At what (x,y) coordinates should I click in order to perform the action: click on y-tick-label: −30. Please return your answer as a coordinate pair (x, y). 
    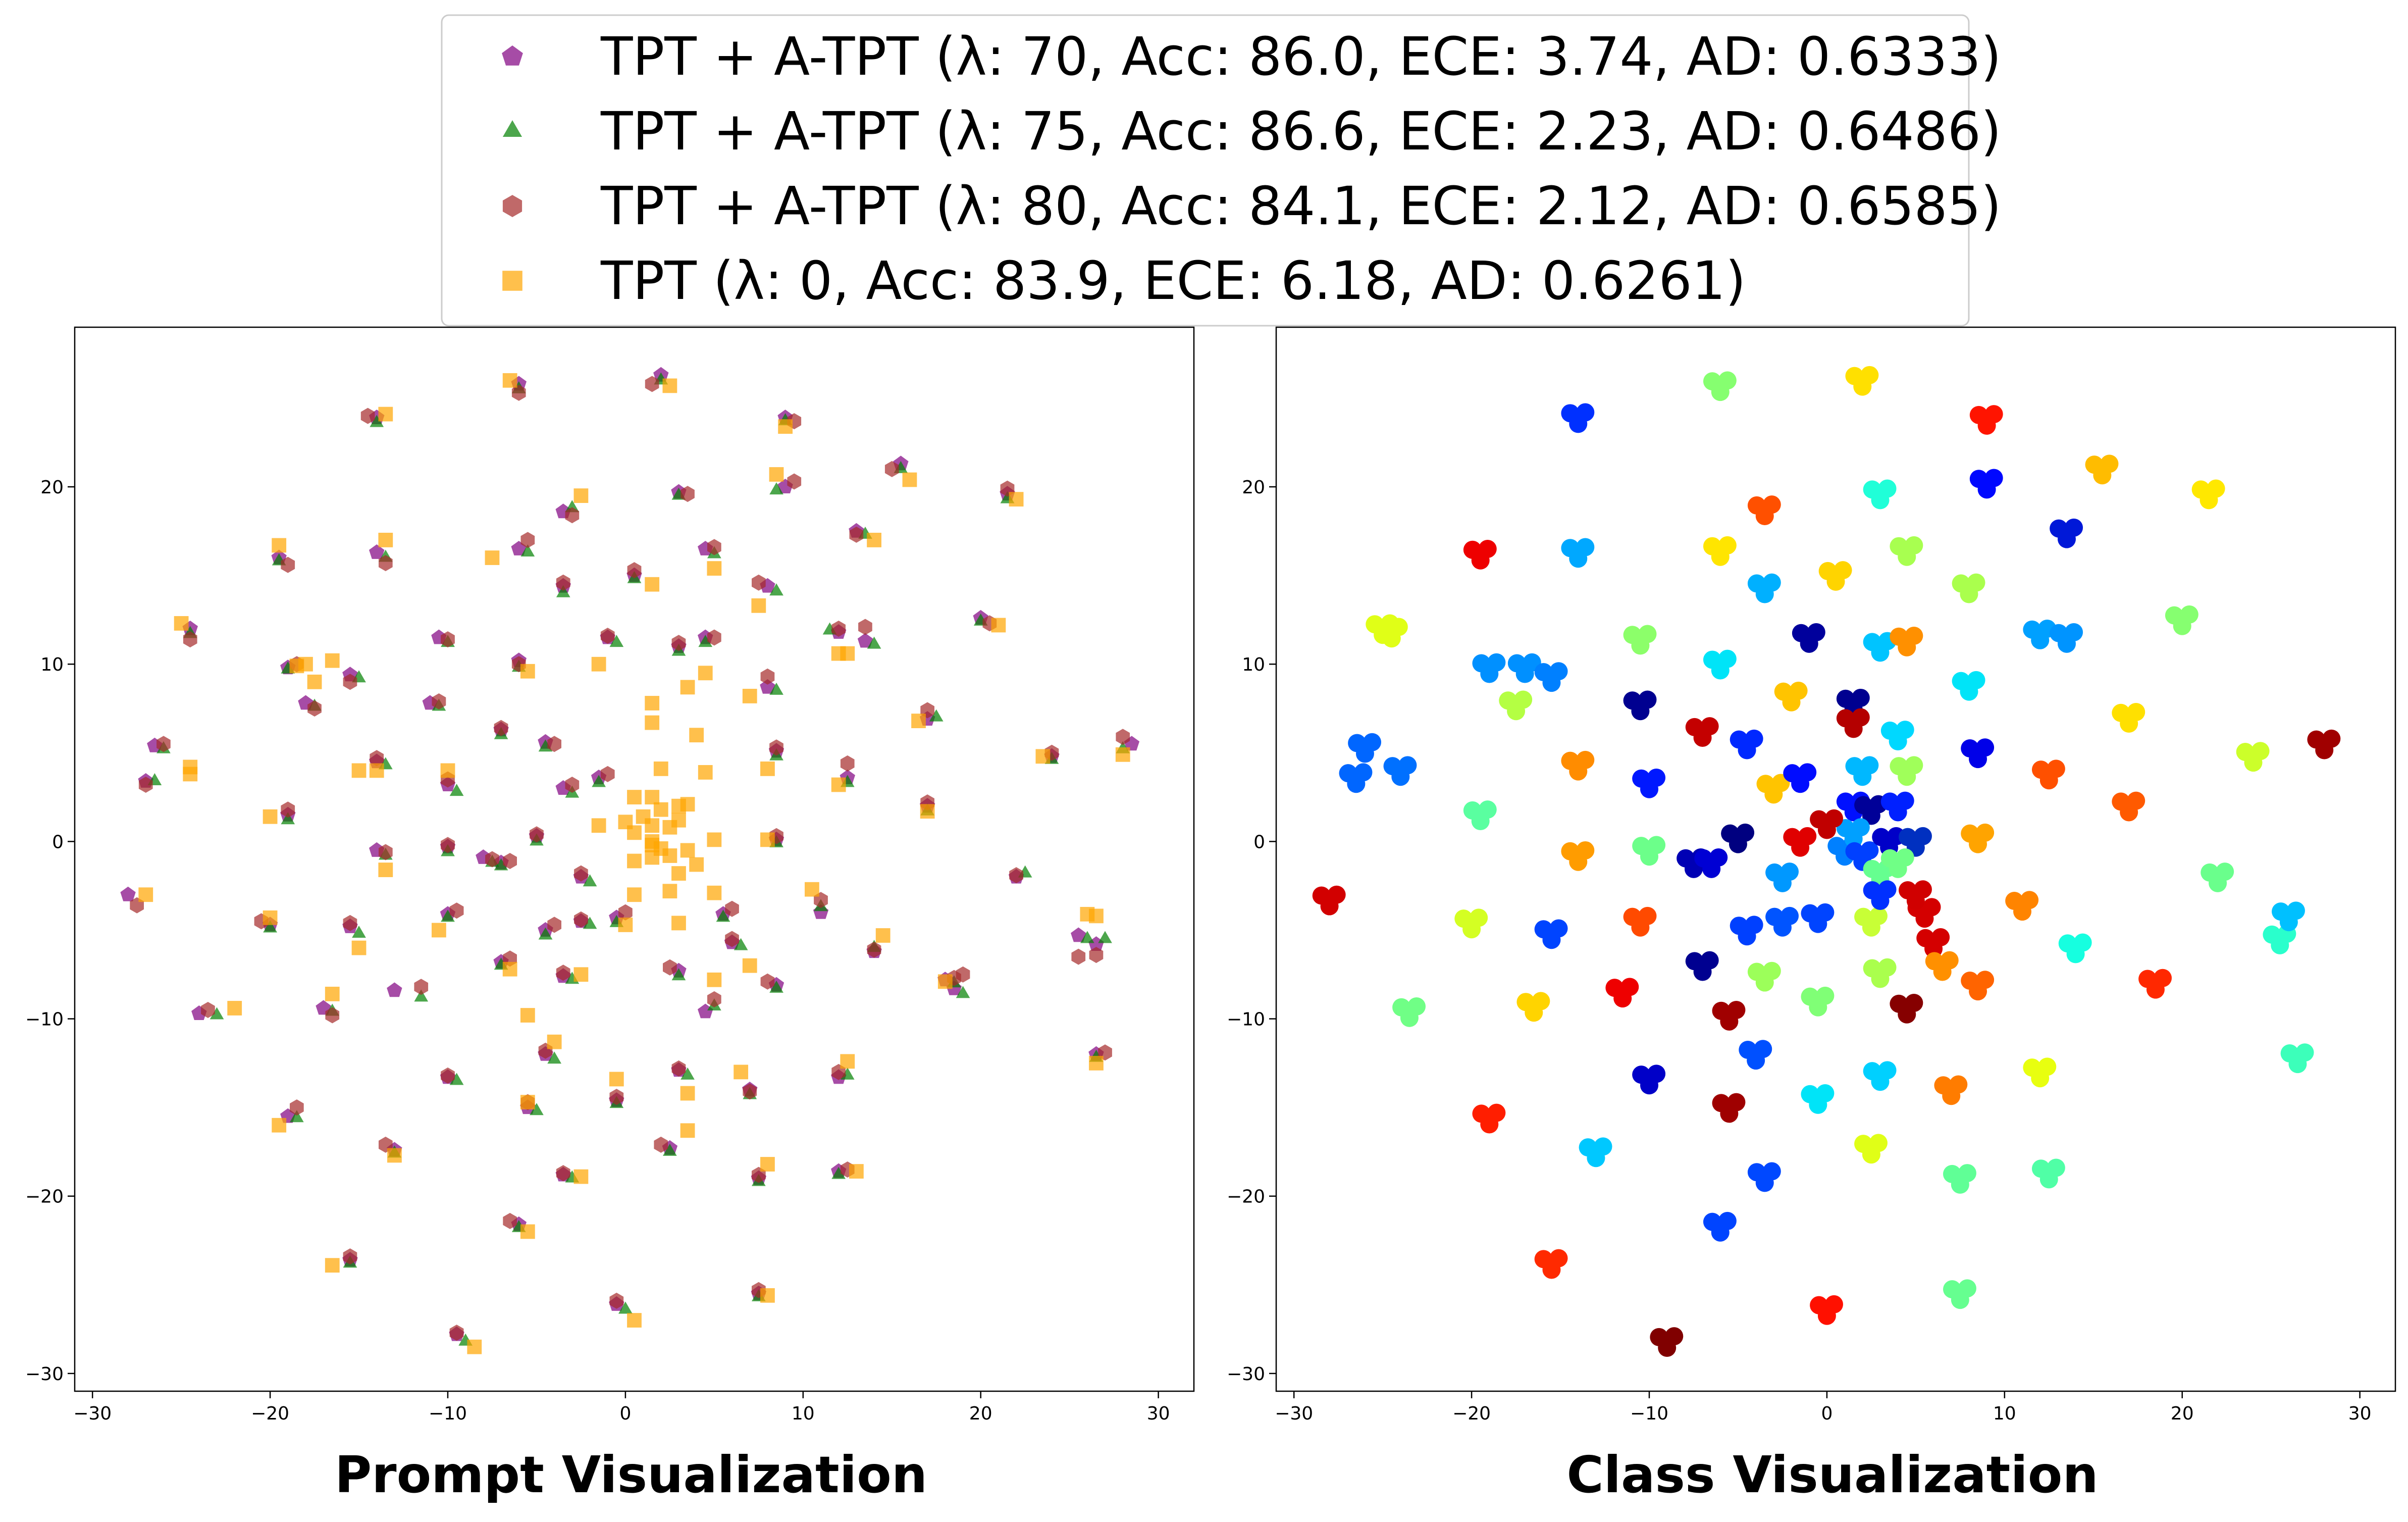
    Looking at the image, I should click on (44, 1374).